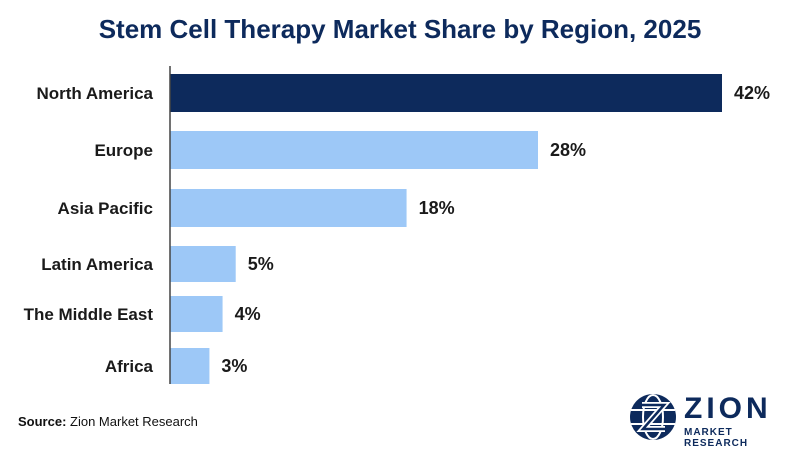  I want to click on category-label-asia-pacific: Asia Pacific, so click(105, 208).